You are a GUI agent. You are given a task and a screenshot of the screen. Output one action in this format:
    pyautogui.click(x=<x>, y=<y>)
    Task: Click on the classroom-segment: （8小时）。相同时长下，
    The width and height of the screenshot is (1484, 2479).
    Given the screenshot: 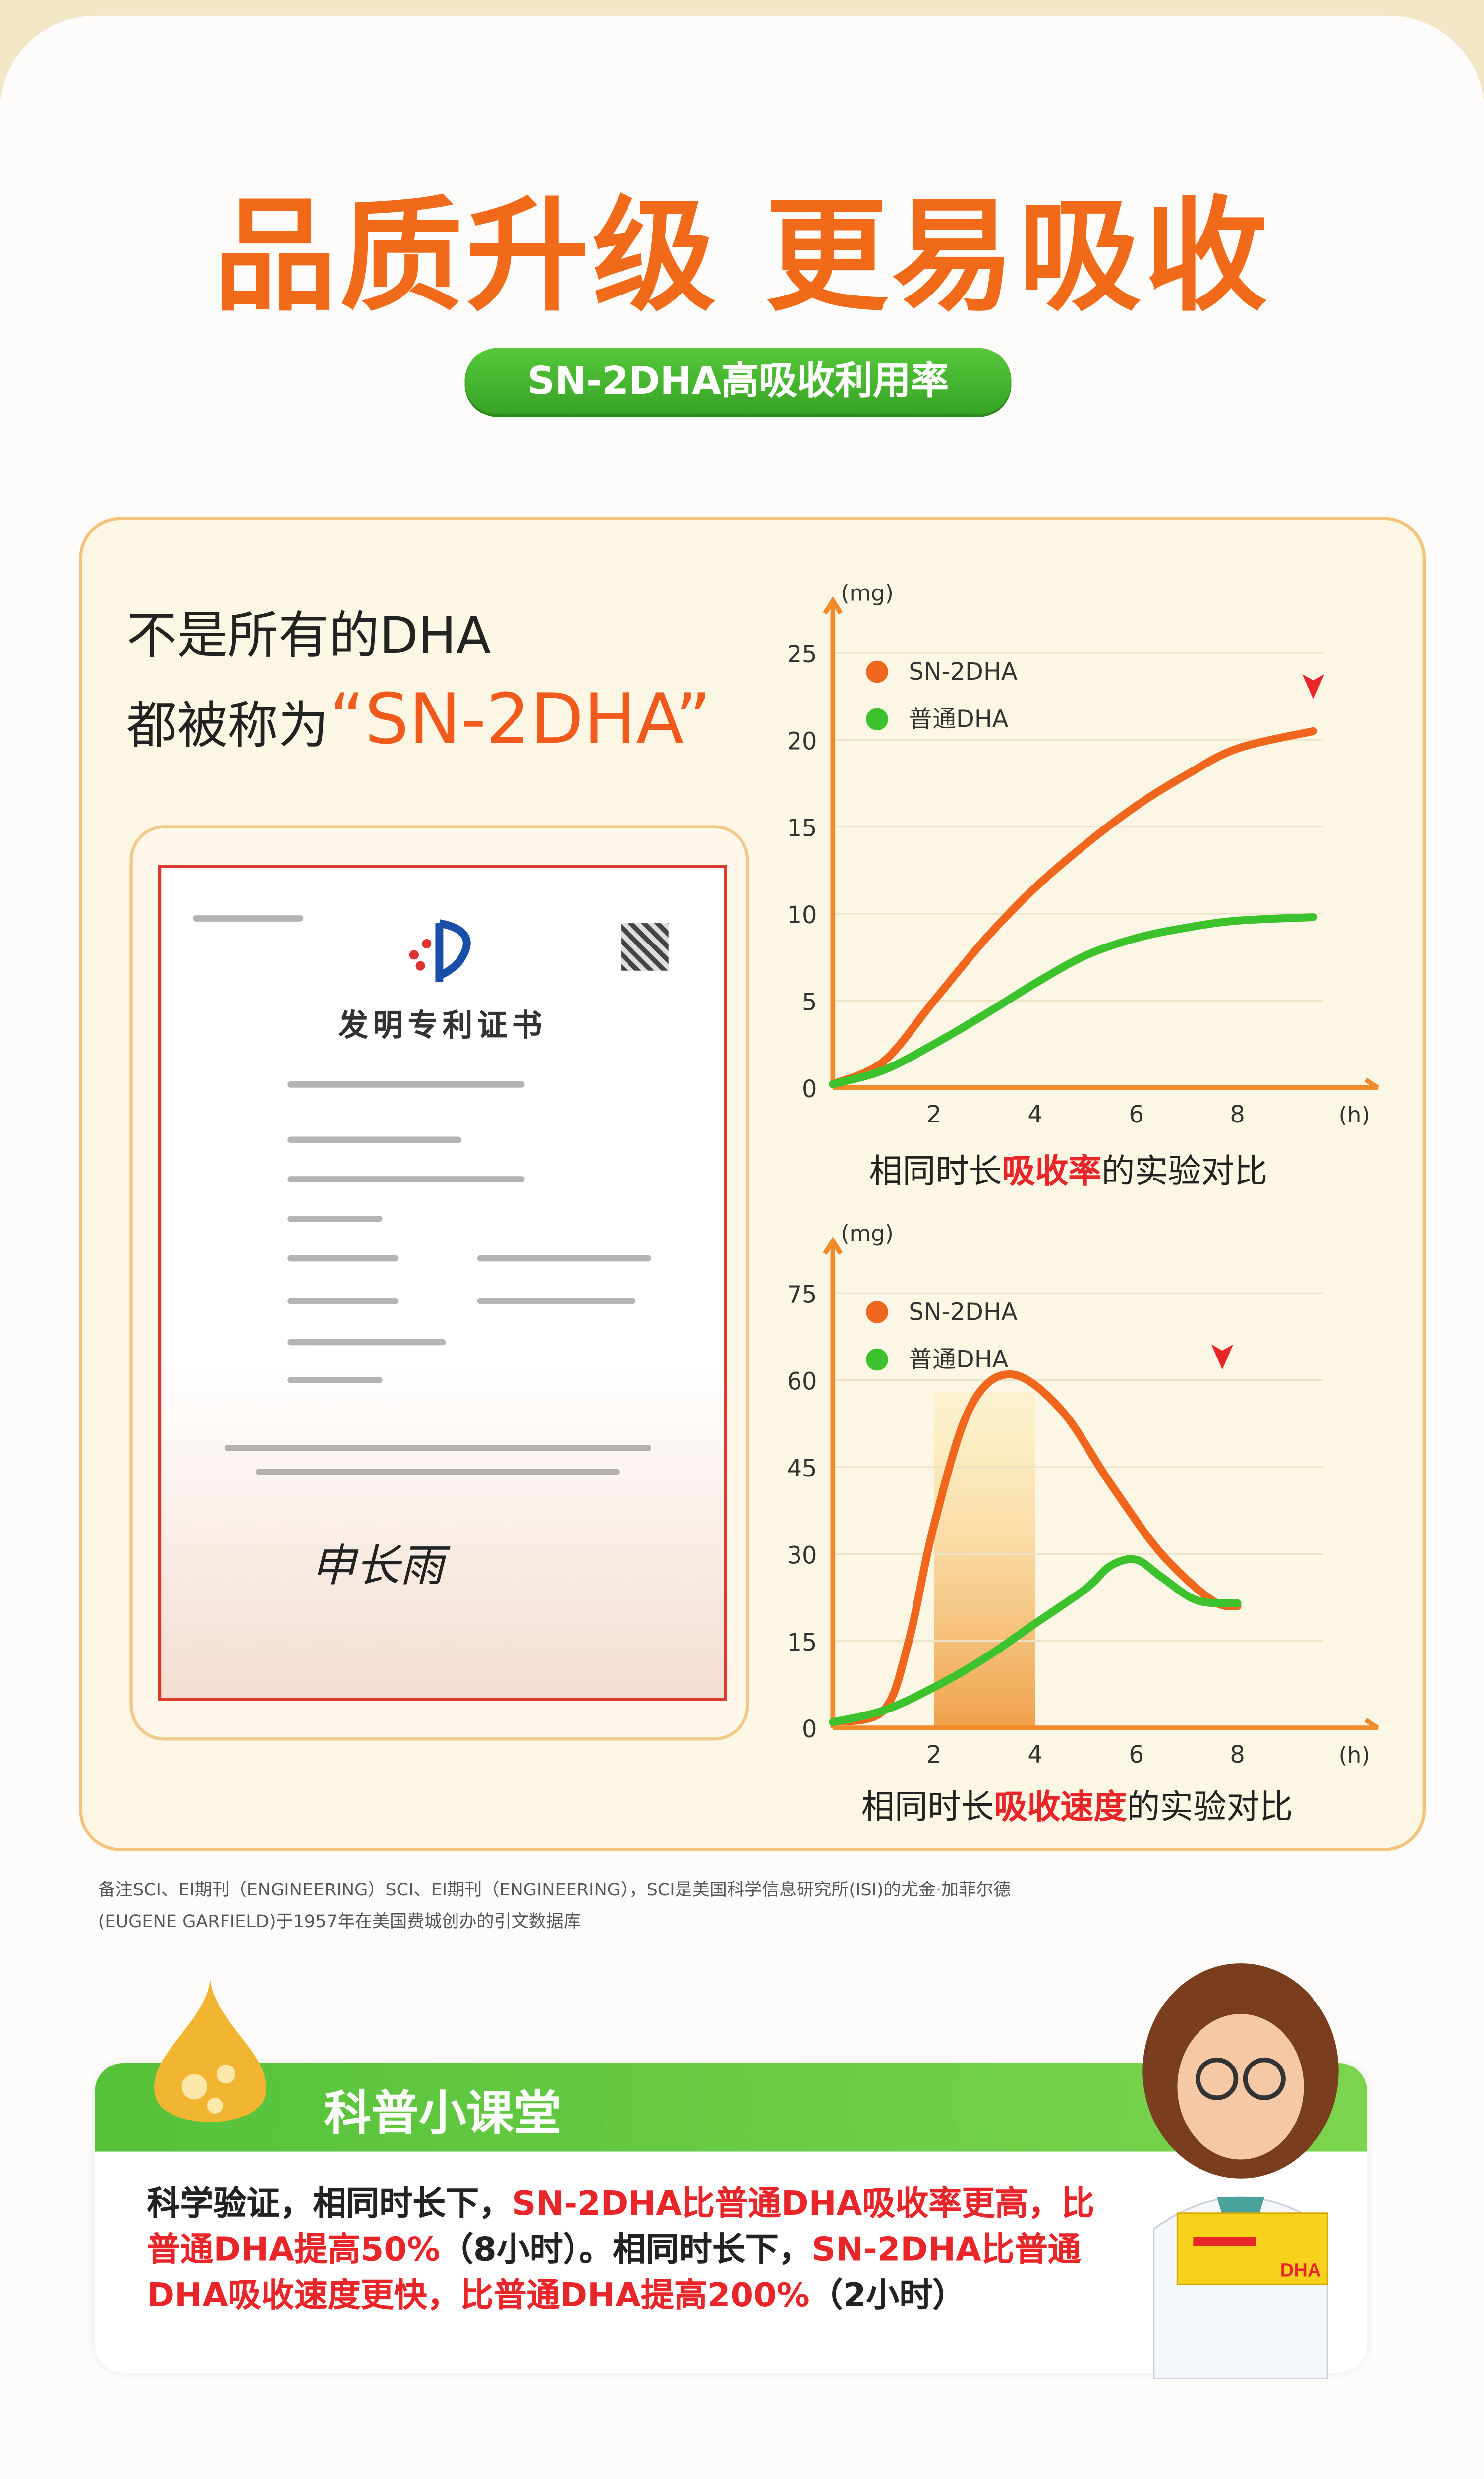 What is the action you would take?
    pyautogui.click(x=626, y=2249)
    